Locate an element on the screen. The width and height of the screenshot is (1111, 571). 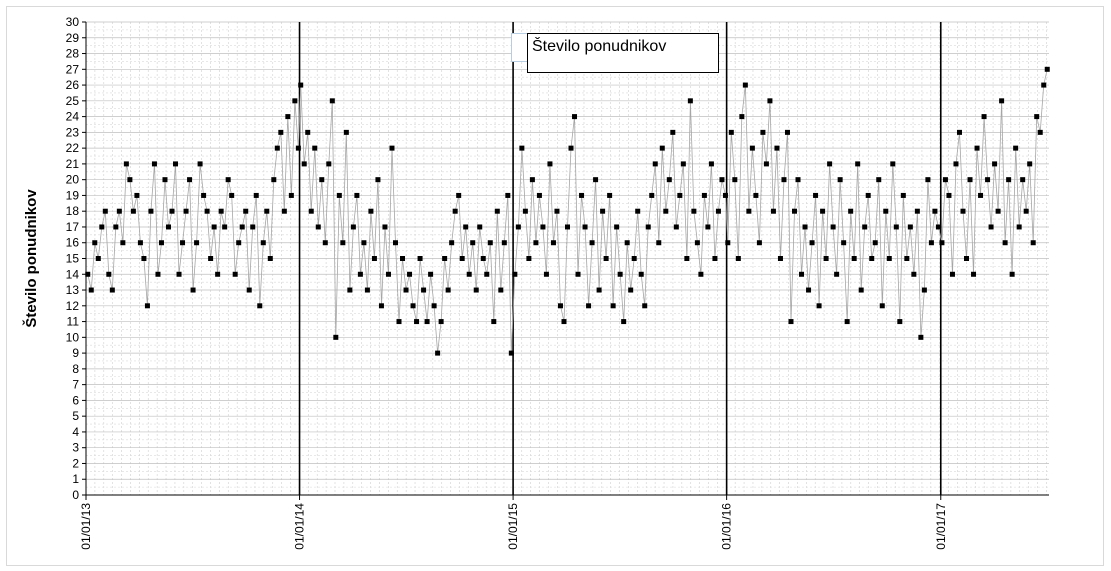
y-tick-label: 22 is located at coordinates (73, 148).